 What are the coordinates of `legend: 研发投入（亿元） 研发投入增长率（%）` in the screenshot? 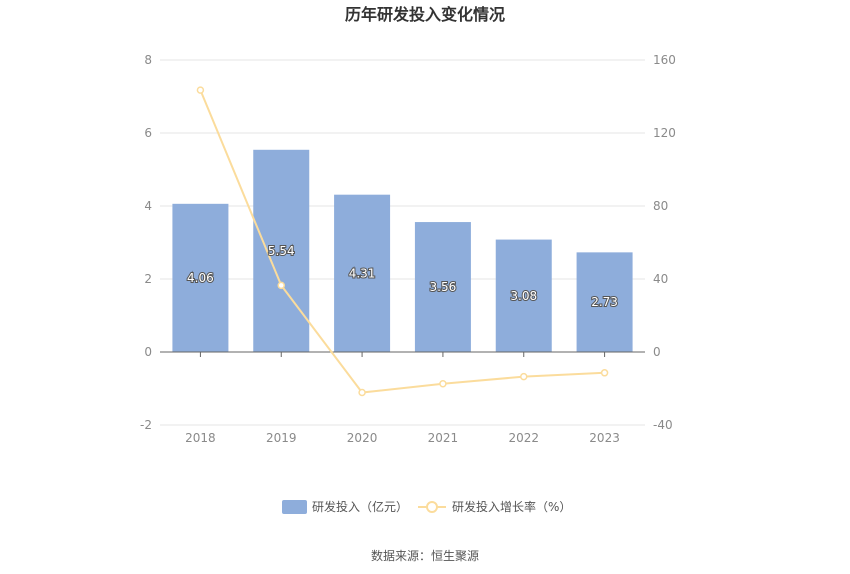 It's located at (426, 506).